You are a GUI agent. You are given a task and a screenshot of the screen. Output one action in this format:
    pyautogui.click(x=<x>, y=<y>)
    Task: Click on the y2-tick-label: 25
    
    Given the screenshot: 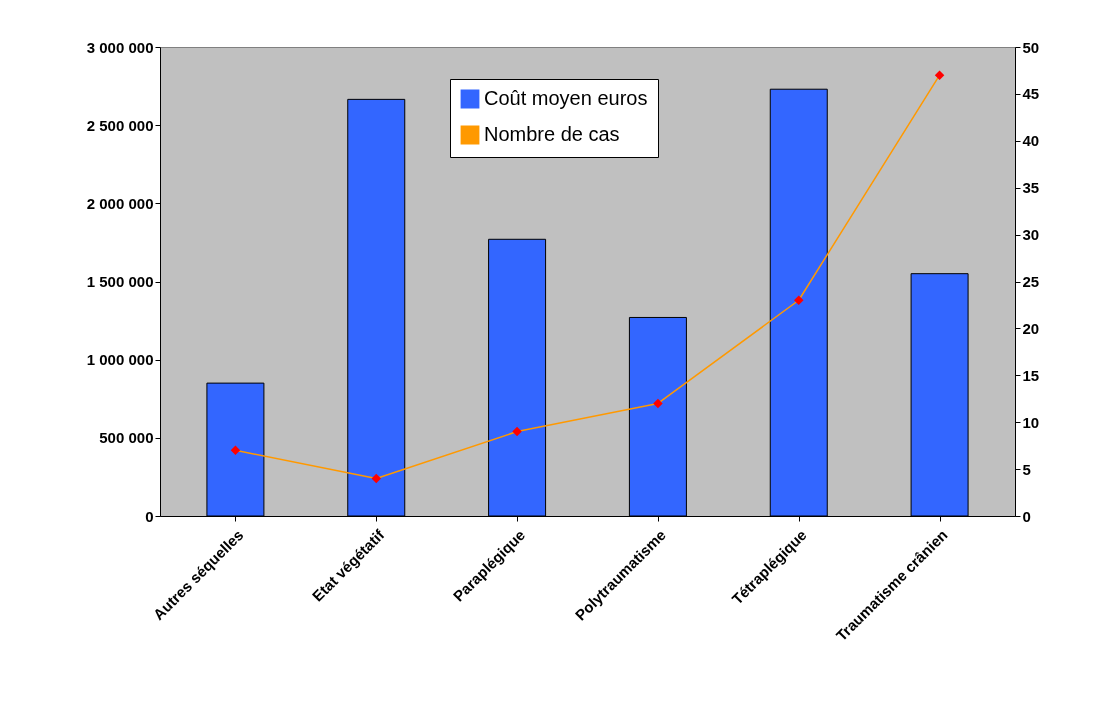 What is the action you would take?
    pyautogui.click(x=1031, y=281)
    